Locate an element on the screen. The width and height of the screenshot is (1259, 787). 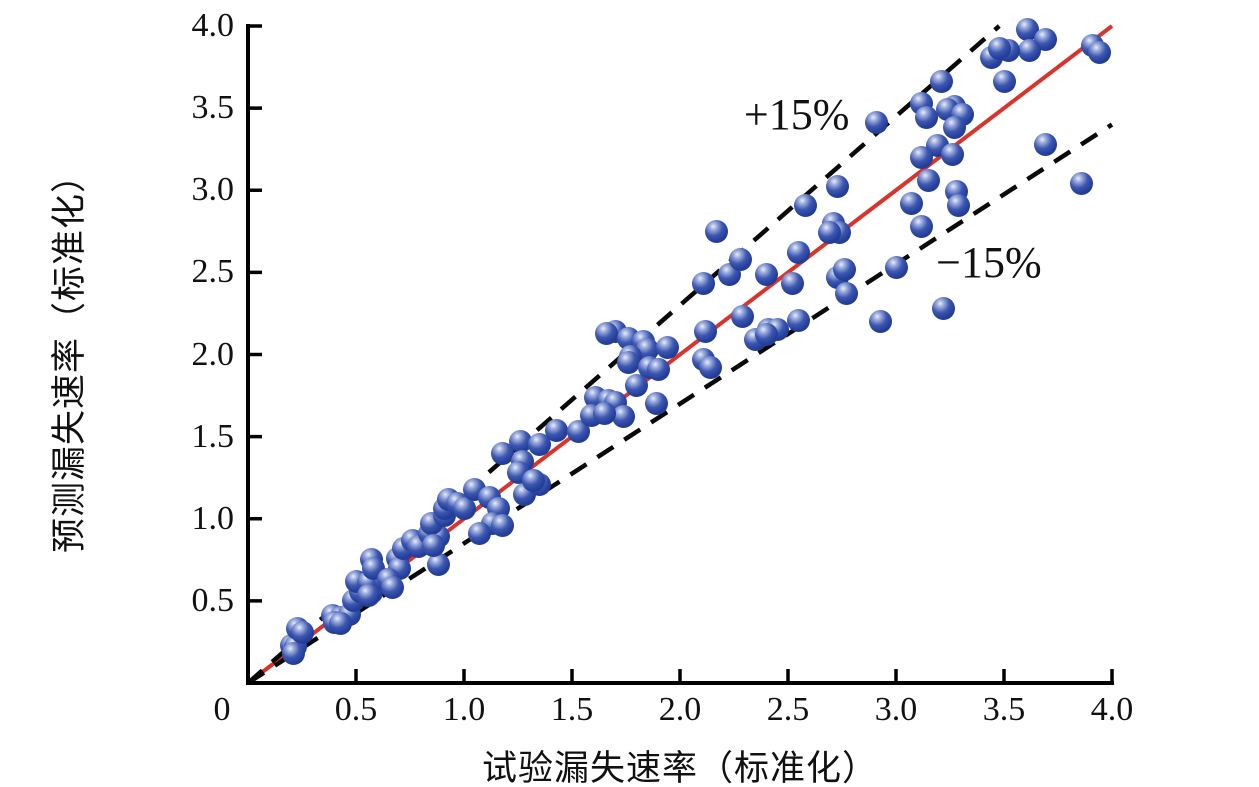
x-axis-title: 试验漏失速率（标准化） is located at coordinates (679, 768).